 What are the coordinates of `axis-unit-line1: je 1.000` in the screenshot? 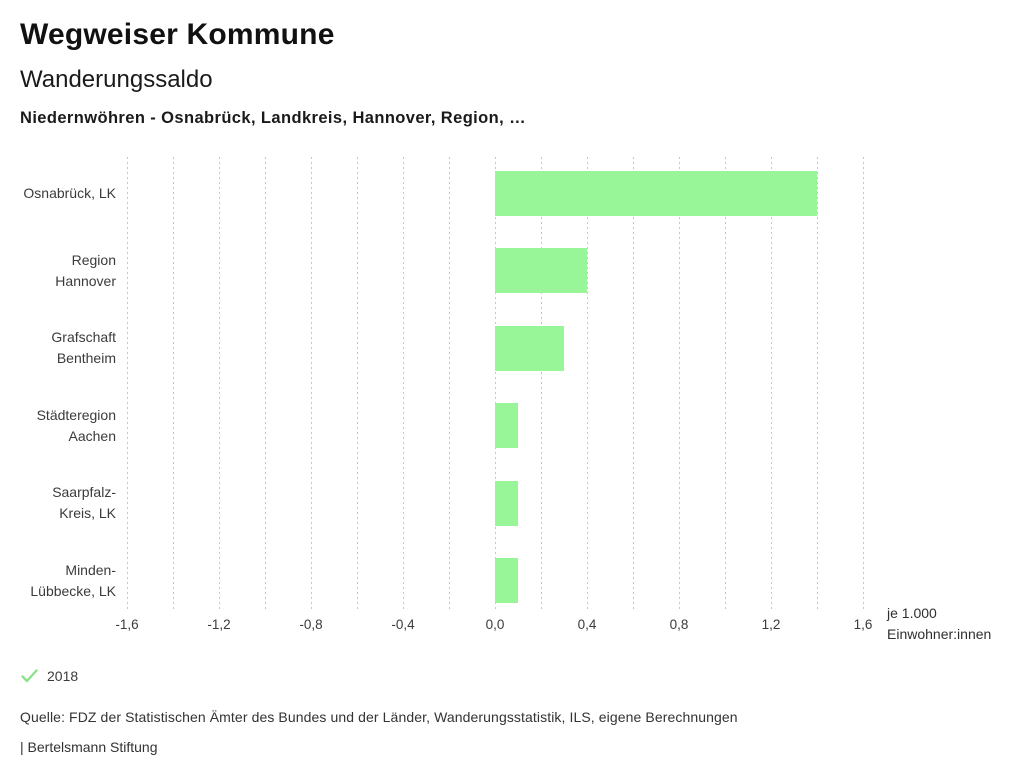 It's located at (912, 613).